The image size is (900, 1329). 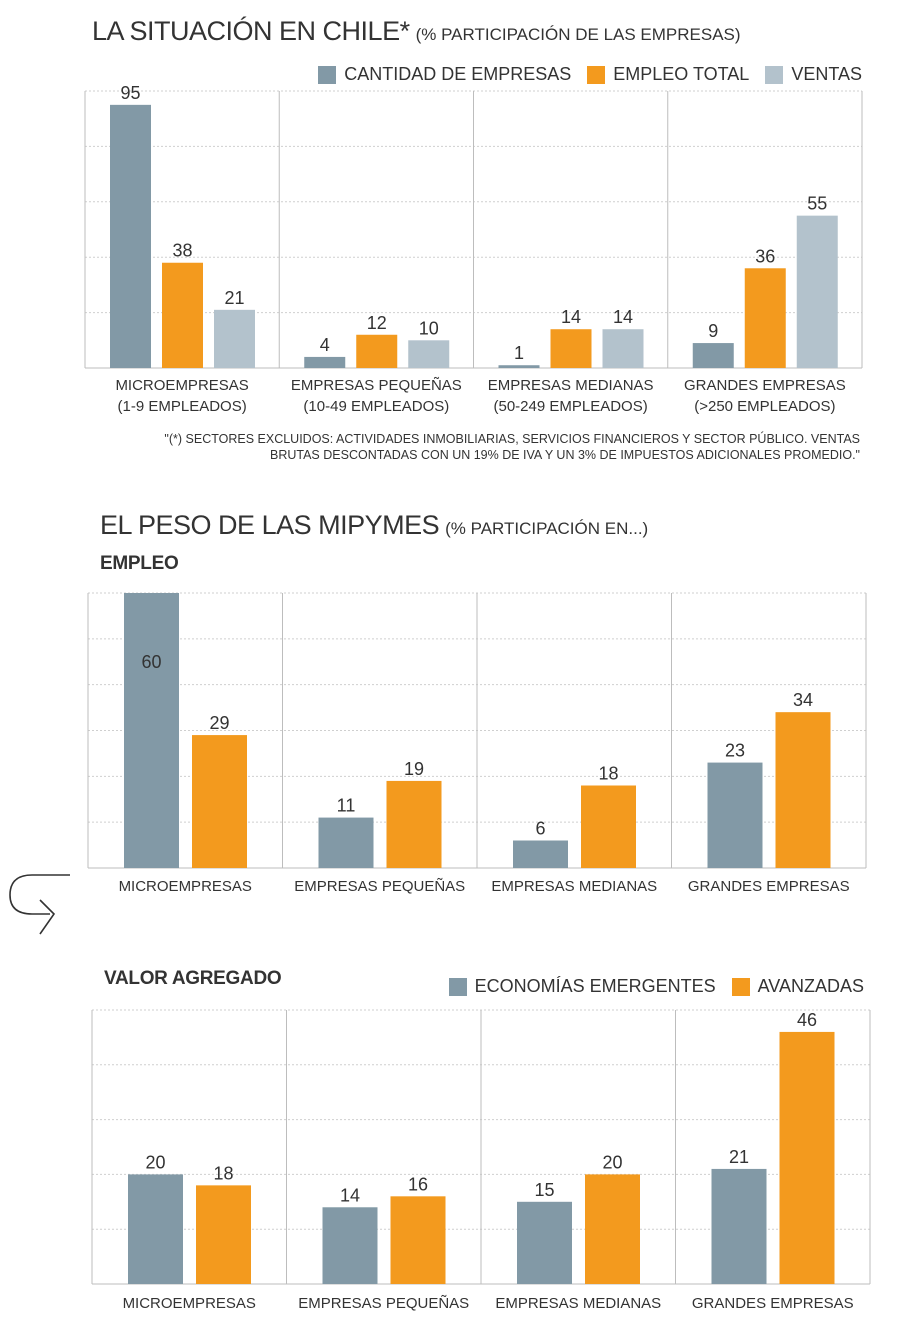 I want to click on chart1-title: LA SITUACIÓN EN CHILE*, so click(x=251, y=31).